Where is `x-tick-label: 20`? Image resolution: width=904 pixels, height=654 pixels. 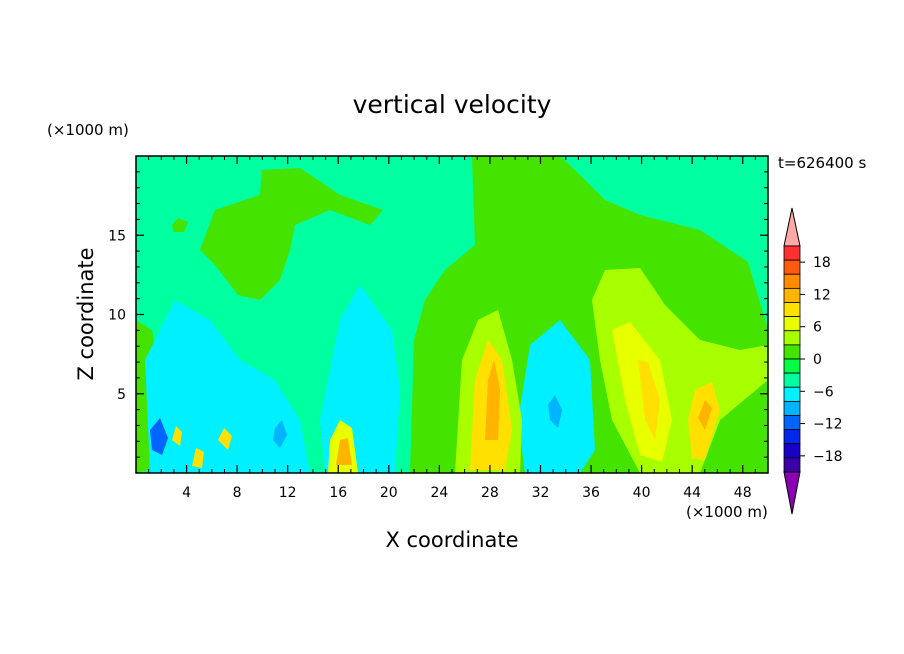
x-tick-label: 20 is located at coordinates (389, 493).